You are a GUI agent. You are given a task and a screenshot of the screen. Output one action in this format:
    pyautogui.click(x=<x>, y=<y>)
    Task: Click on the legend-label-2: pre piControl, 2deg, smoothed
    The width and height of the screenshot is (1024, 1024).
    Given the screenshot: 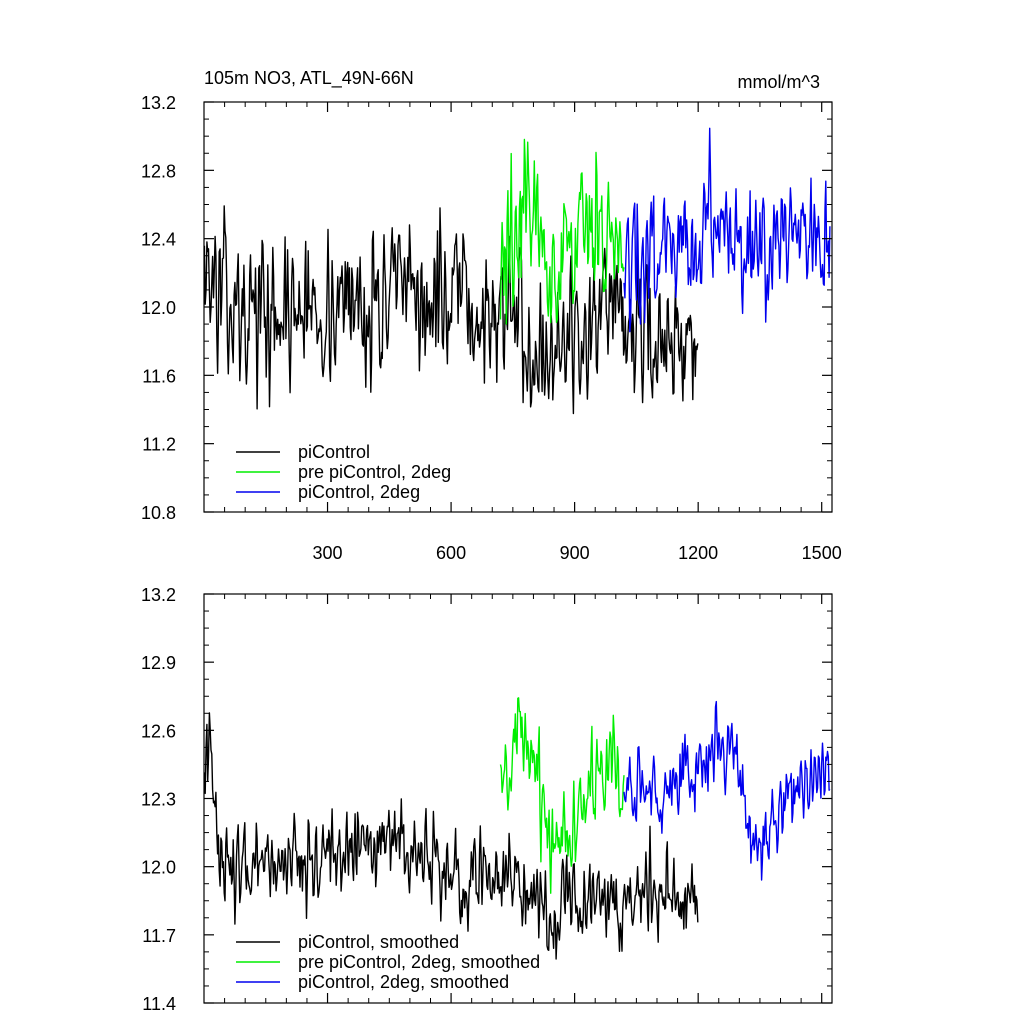 What is the action you would take?
    pyautogui.click(x=419, y=962)
    